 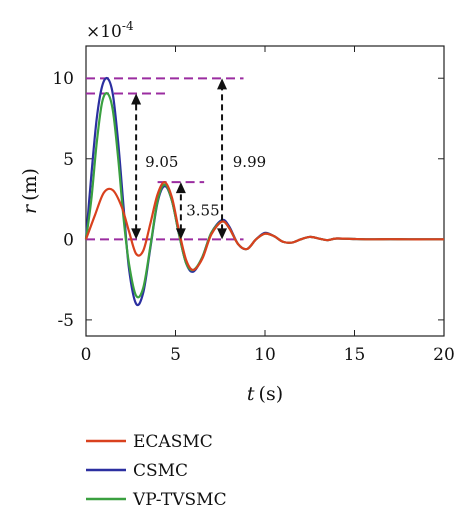 I want to click on y-tick-label: 5, so click(x=68, y=160).